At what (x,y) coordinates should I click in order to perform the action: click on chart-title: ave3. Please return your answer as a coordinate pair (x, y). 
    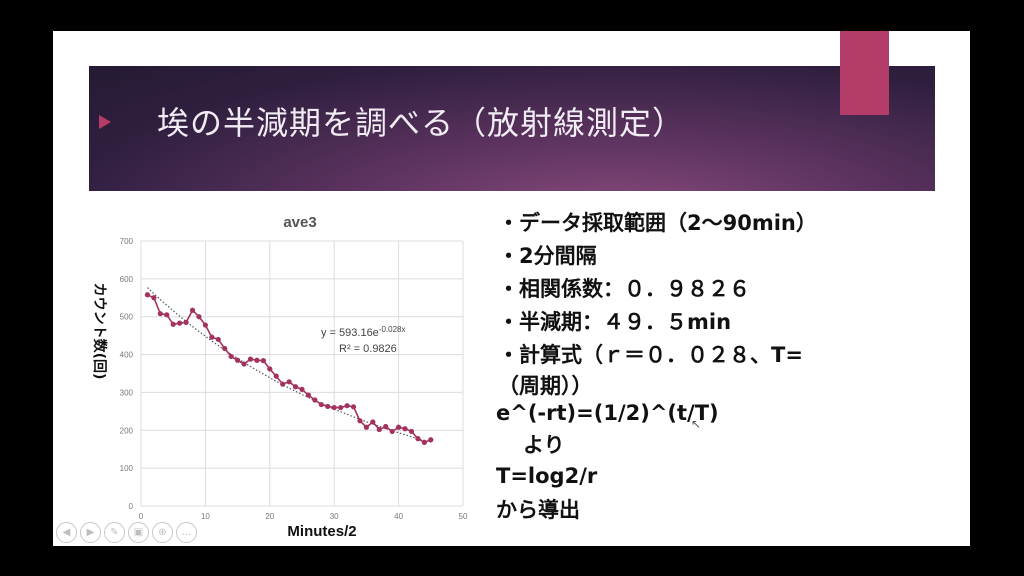
    Looking at the image, I should click on (299, 222).